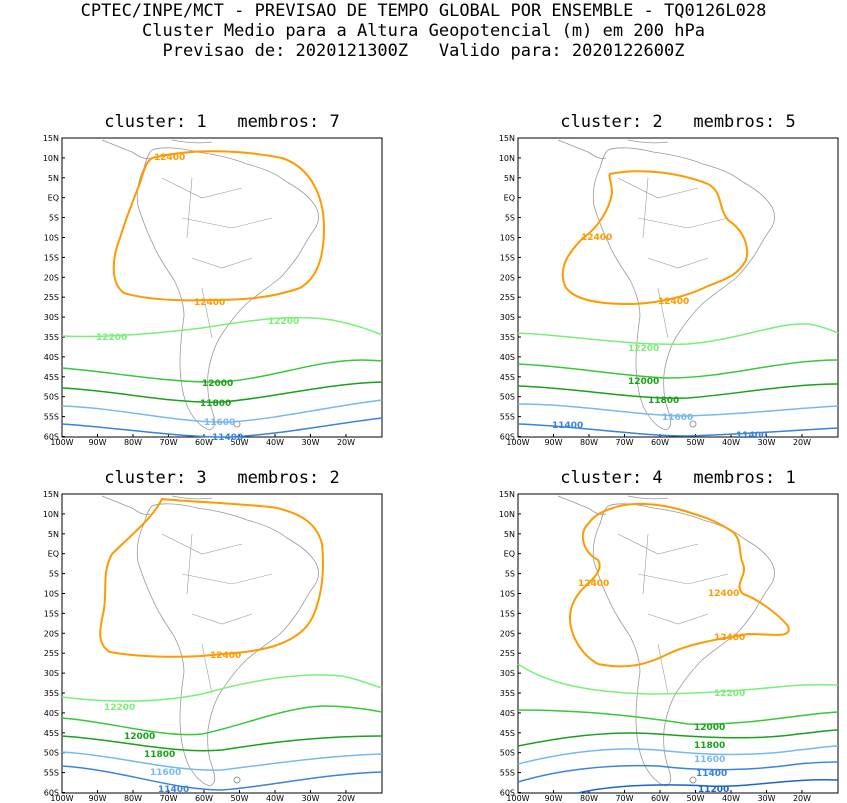 Image resolution: width=847 pixels, height=803 pixels. I want to click on lon-tick-label: 100W, so click(61, 442).